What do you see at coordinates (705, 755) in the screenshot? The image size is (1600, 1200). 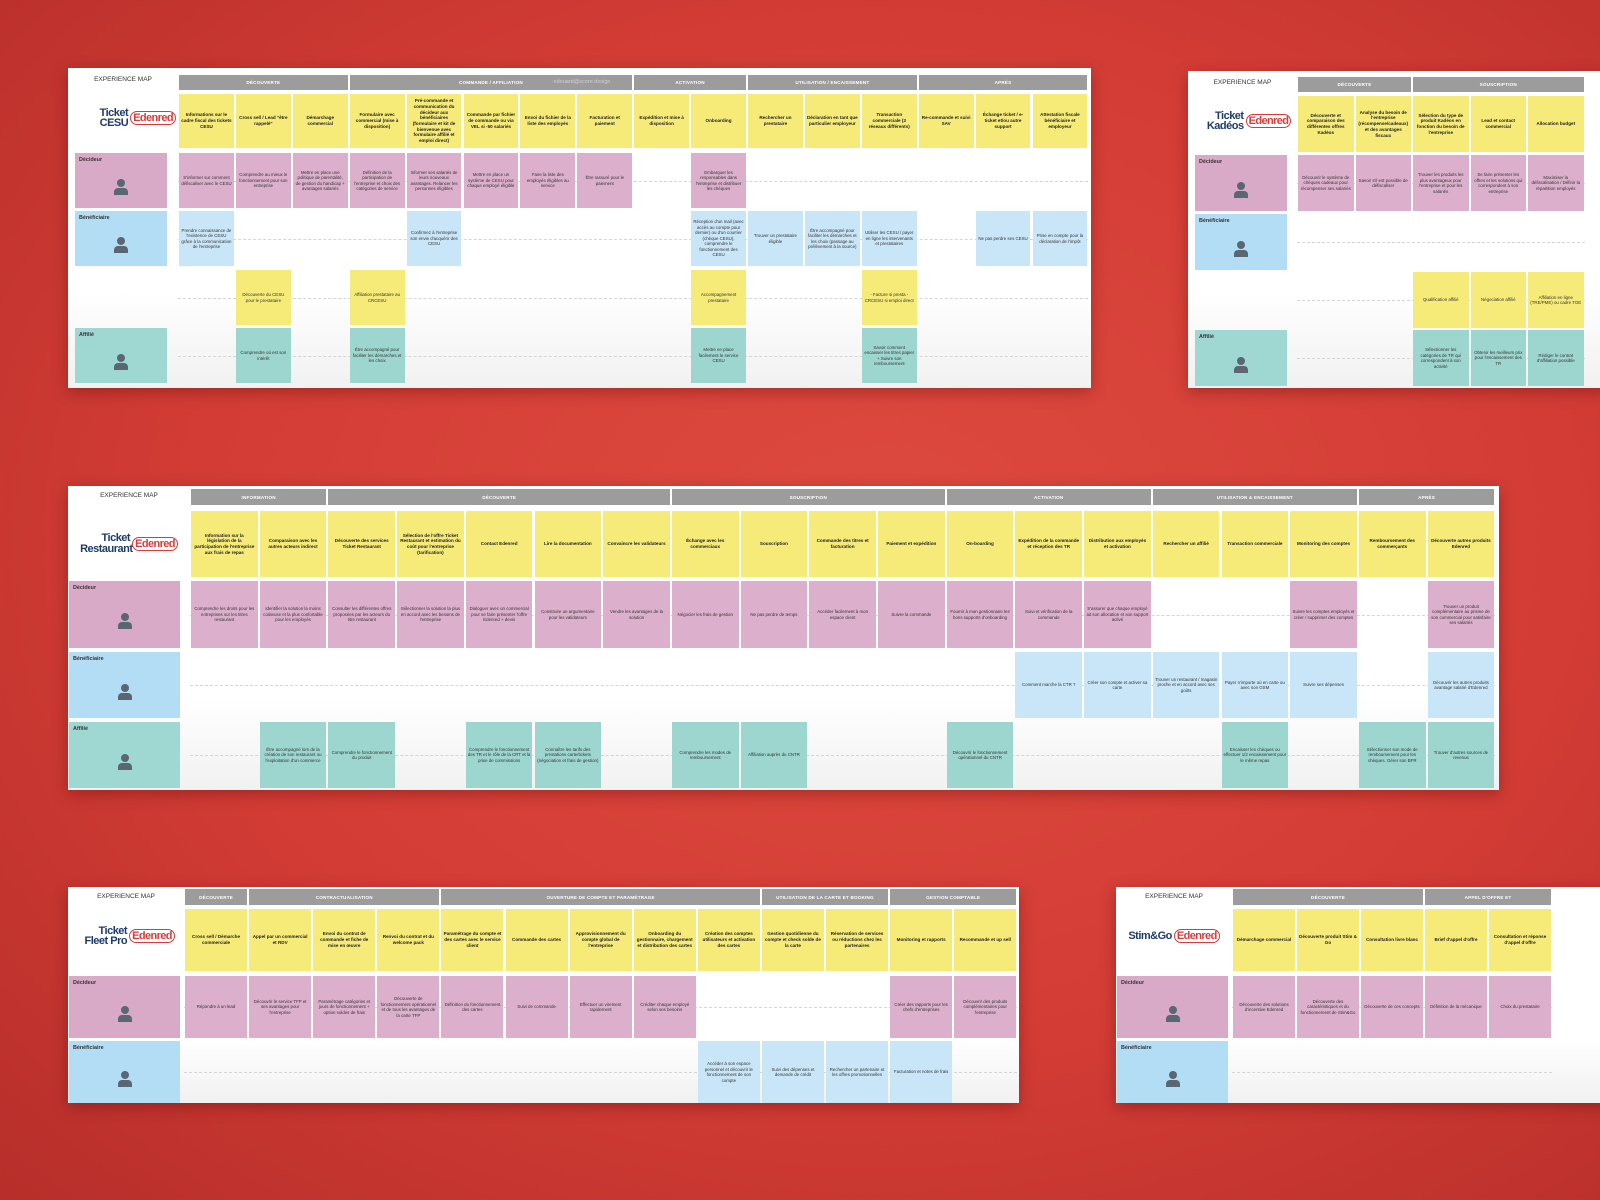 I see `journey-card: Comprendre les modes de remboursement` at bounding box center [705, 755].